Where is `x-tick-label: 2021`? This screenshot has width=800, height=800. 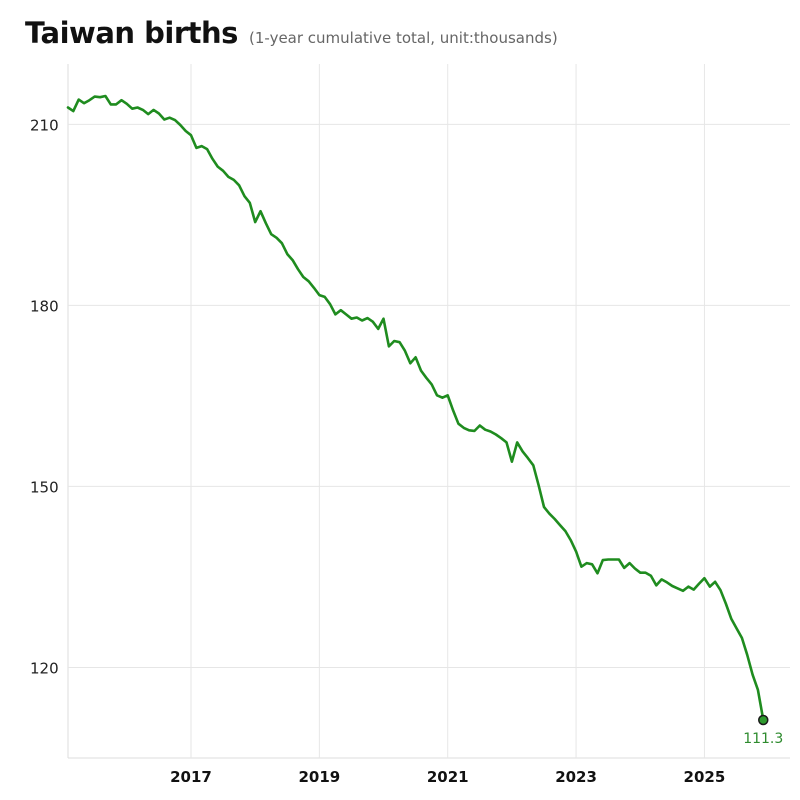 x-tick-label: 2021 is located at coordinates (448, 777).